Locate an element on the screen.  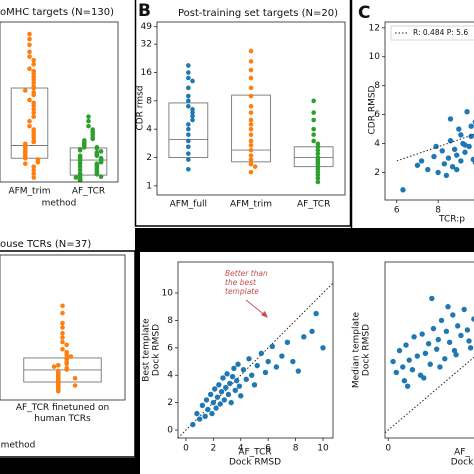
y-tick-label: 0 is located at coordinates (170, 431).